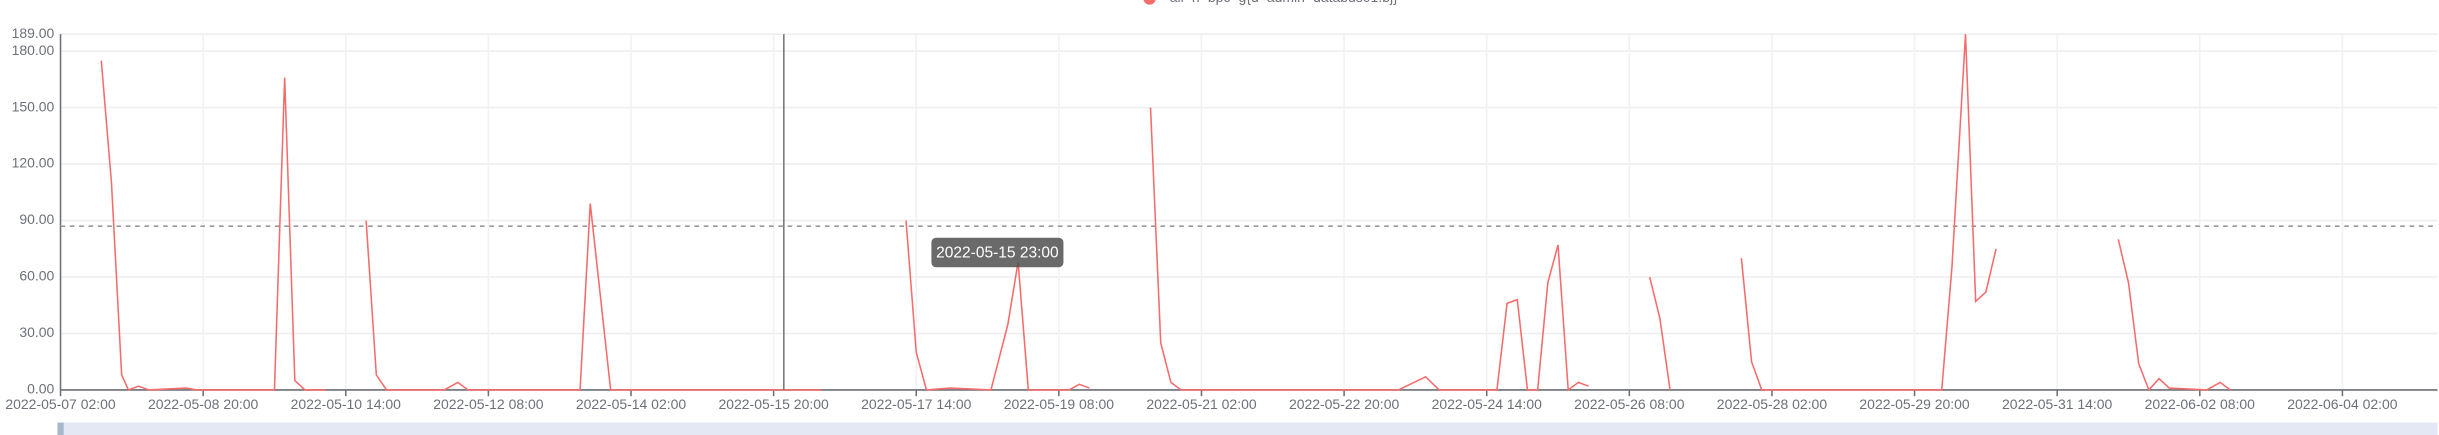 This screenshot has height=435, width=2439. I want to click on tooltip-text: 2022-05-15 23:00, so click(997, 252).